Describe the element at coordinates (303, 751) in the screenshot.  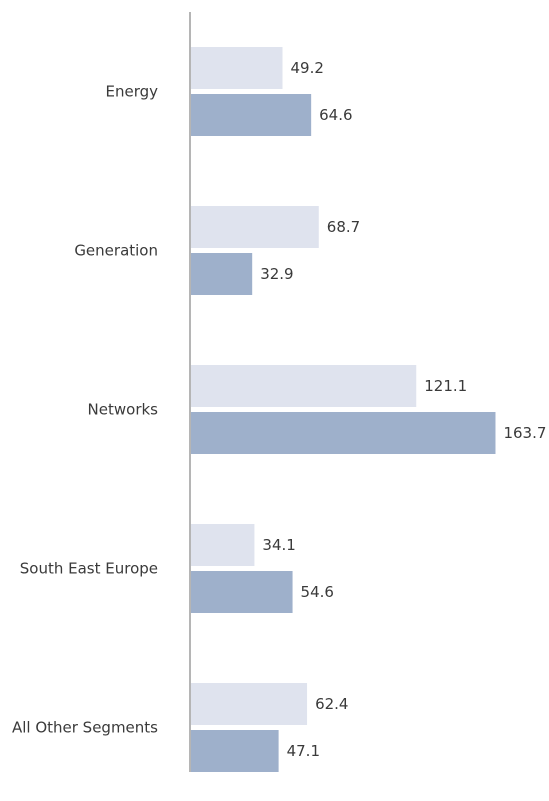
I see `value-label-all-other-segments-series-2: 47.1` at that location.